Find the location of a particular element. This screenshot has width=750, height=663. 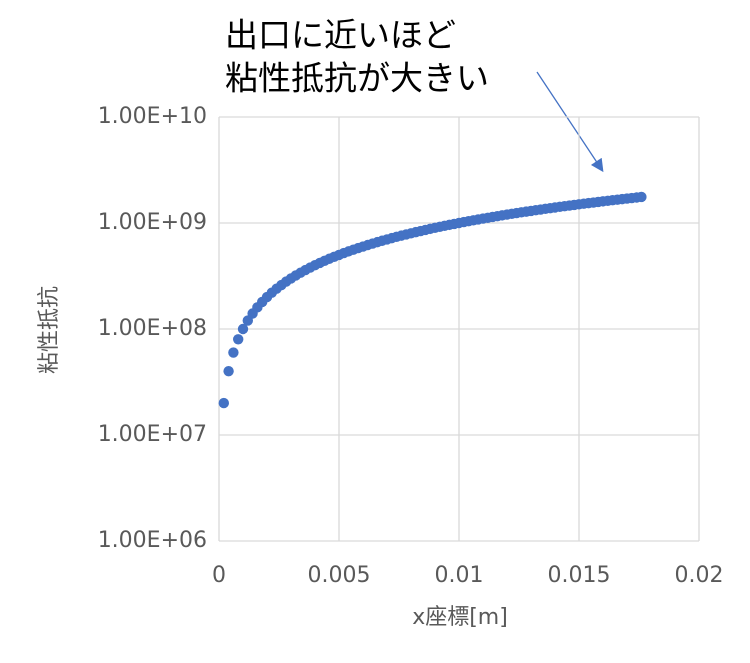

y-tick-label: 1.00E+10 is located at coordinates (152, 116).